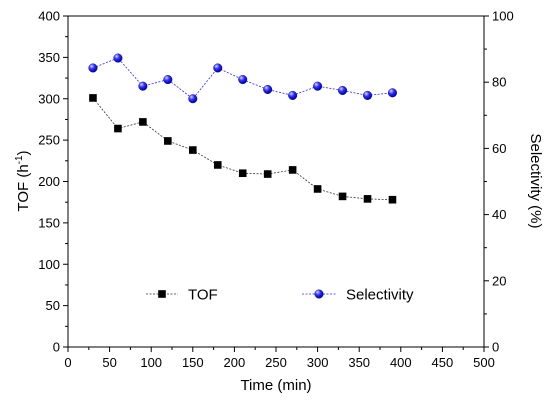  I want to click on x-tick-label: 200, so click(235, 362).